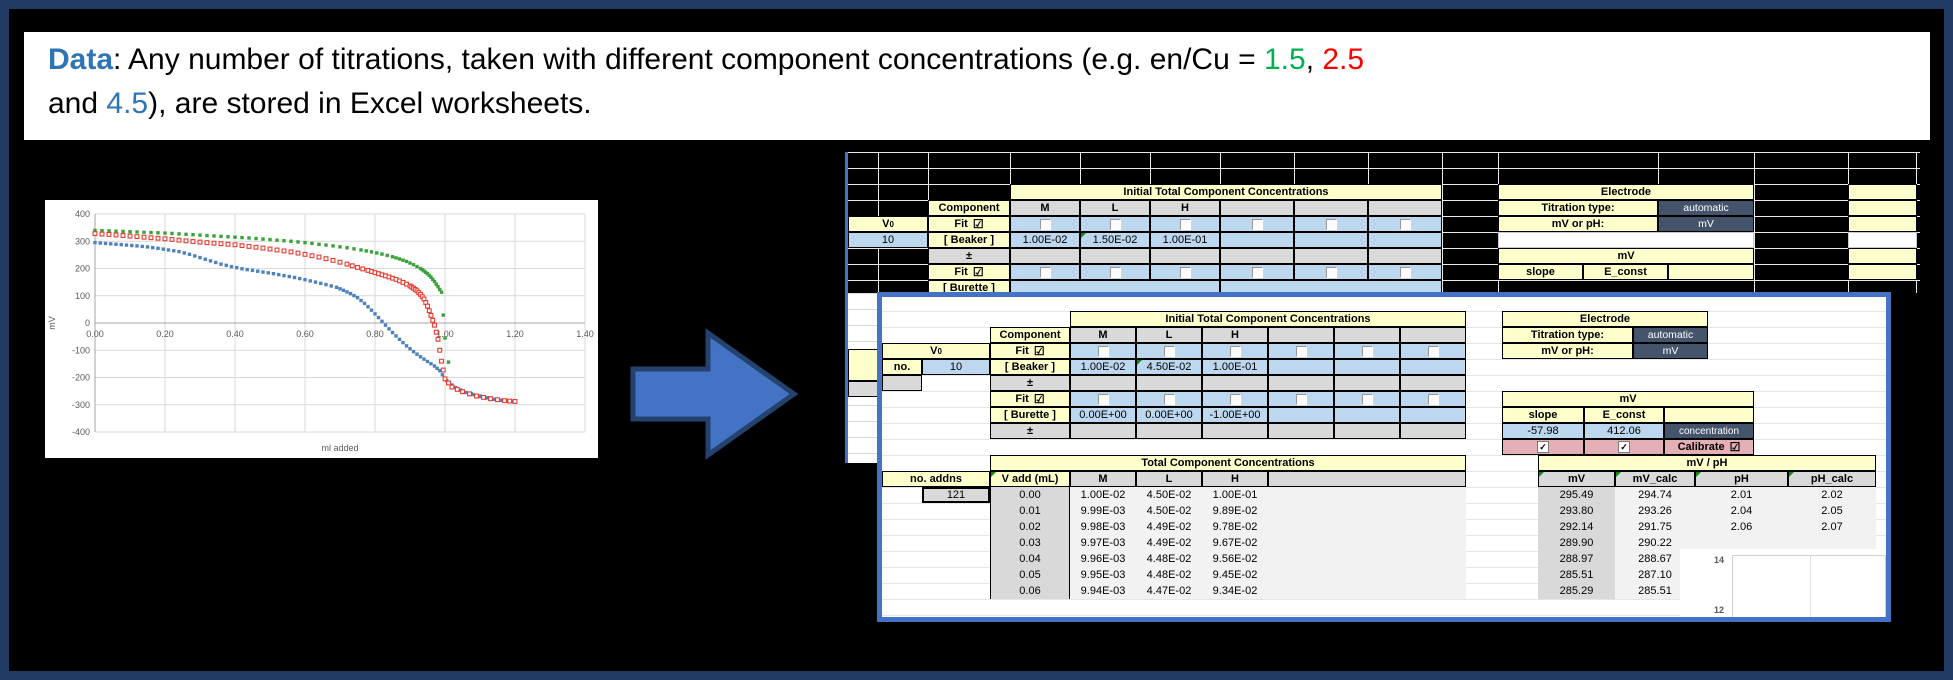  I want to click on e-const-calibrate-checkbox: ✓, so click(1624, 447).